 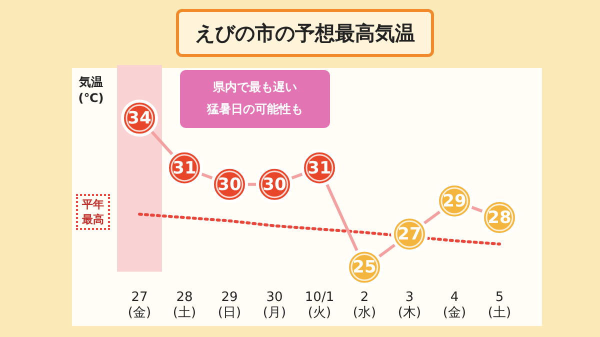 I want to click on x-tick-label: 27 (金), so click(x=140, y=305).